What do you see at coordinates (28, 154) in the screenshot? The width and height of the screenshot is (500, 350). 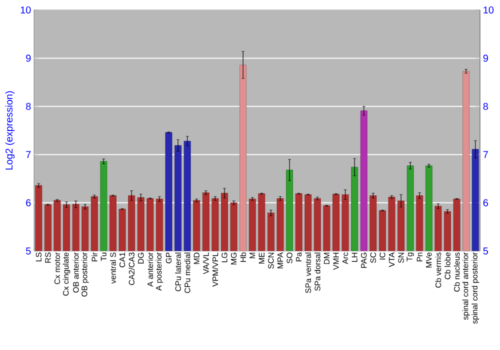 I see `y-tick-label: 7` at bounding box center [28, 154].